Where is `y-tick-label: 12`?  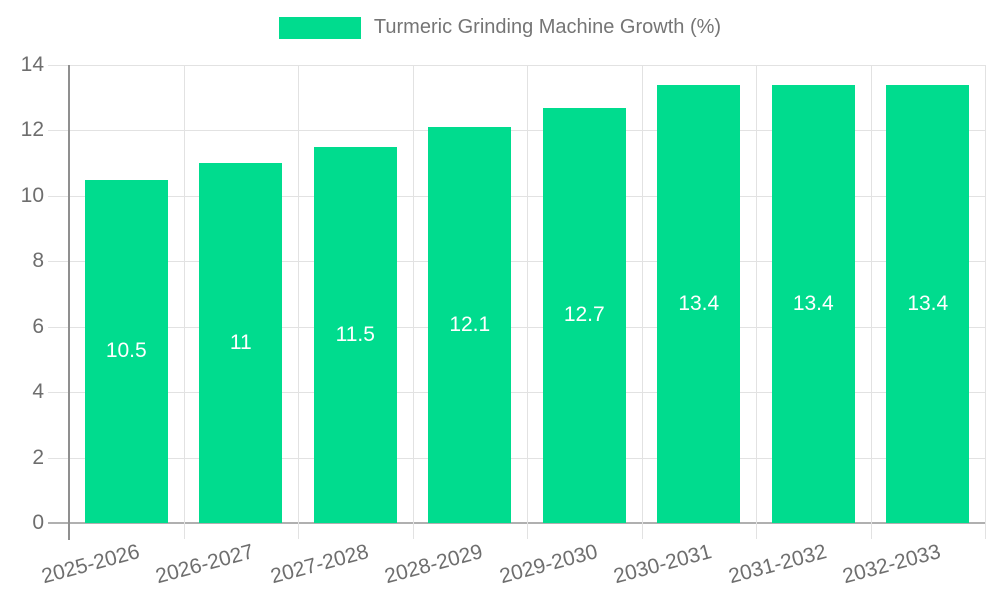
y-tick-label: 12 is located at coordinates (32, 130).